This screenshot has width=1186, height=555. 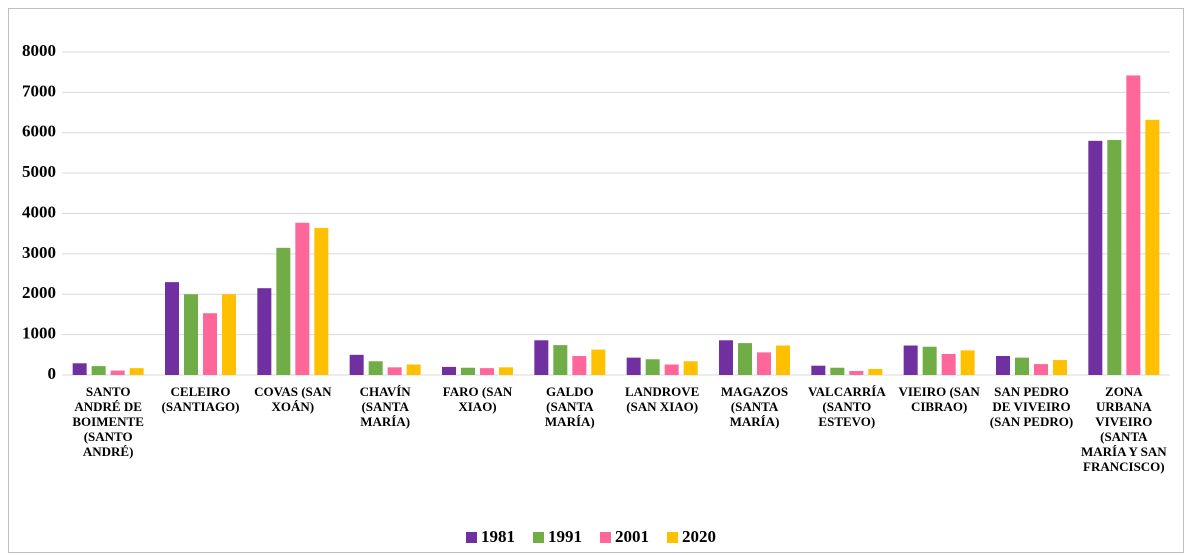 What do you see at coordinates (632, 536) in the screenshot?
I see `legend-label: 2001` at bounding box center [632, 536].